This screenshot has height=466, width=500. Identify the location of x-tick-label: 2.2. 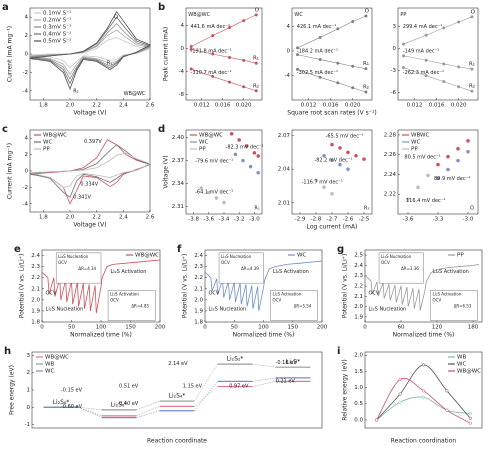
(96, 218).